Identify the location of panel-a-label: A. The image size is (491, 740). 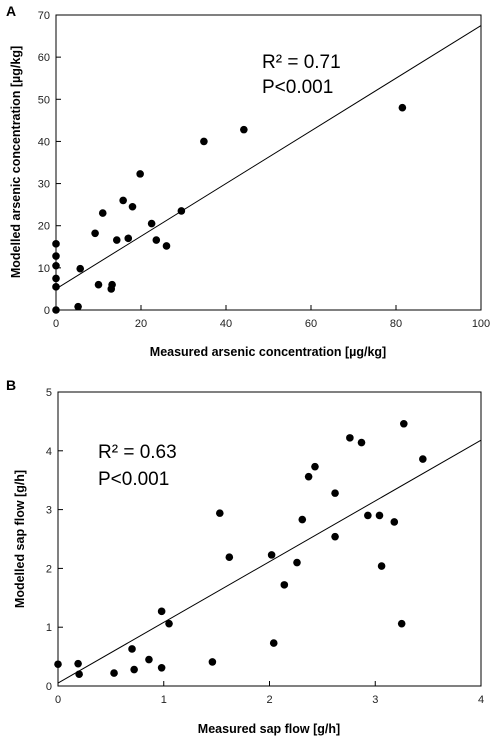
(11, 11).